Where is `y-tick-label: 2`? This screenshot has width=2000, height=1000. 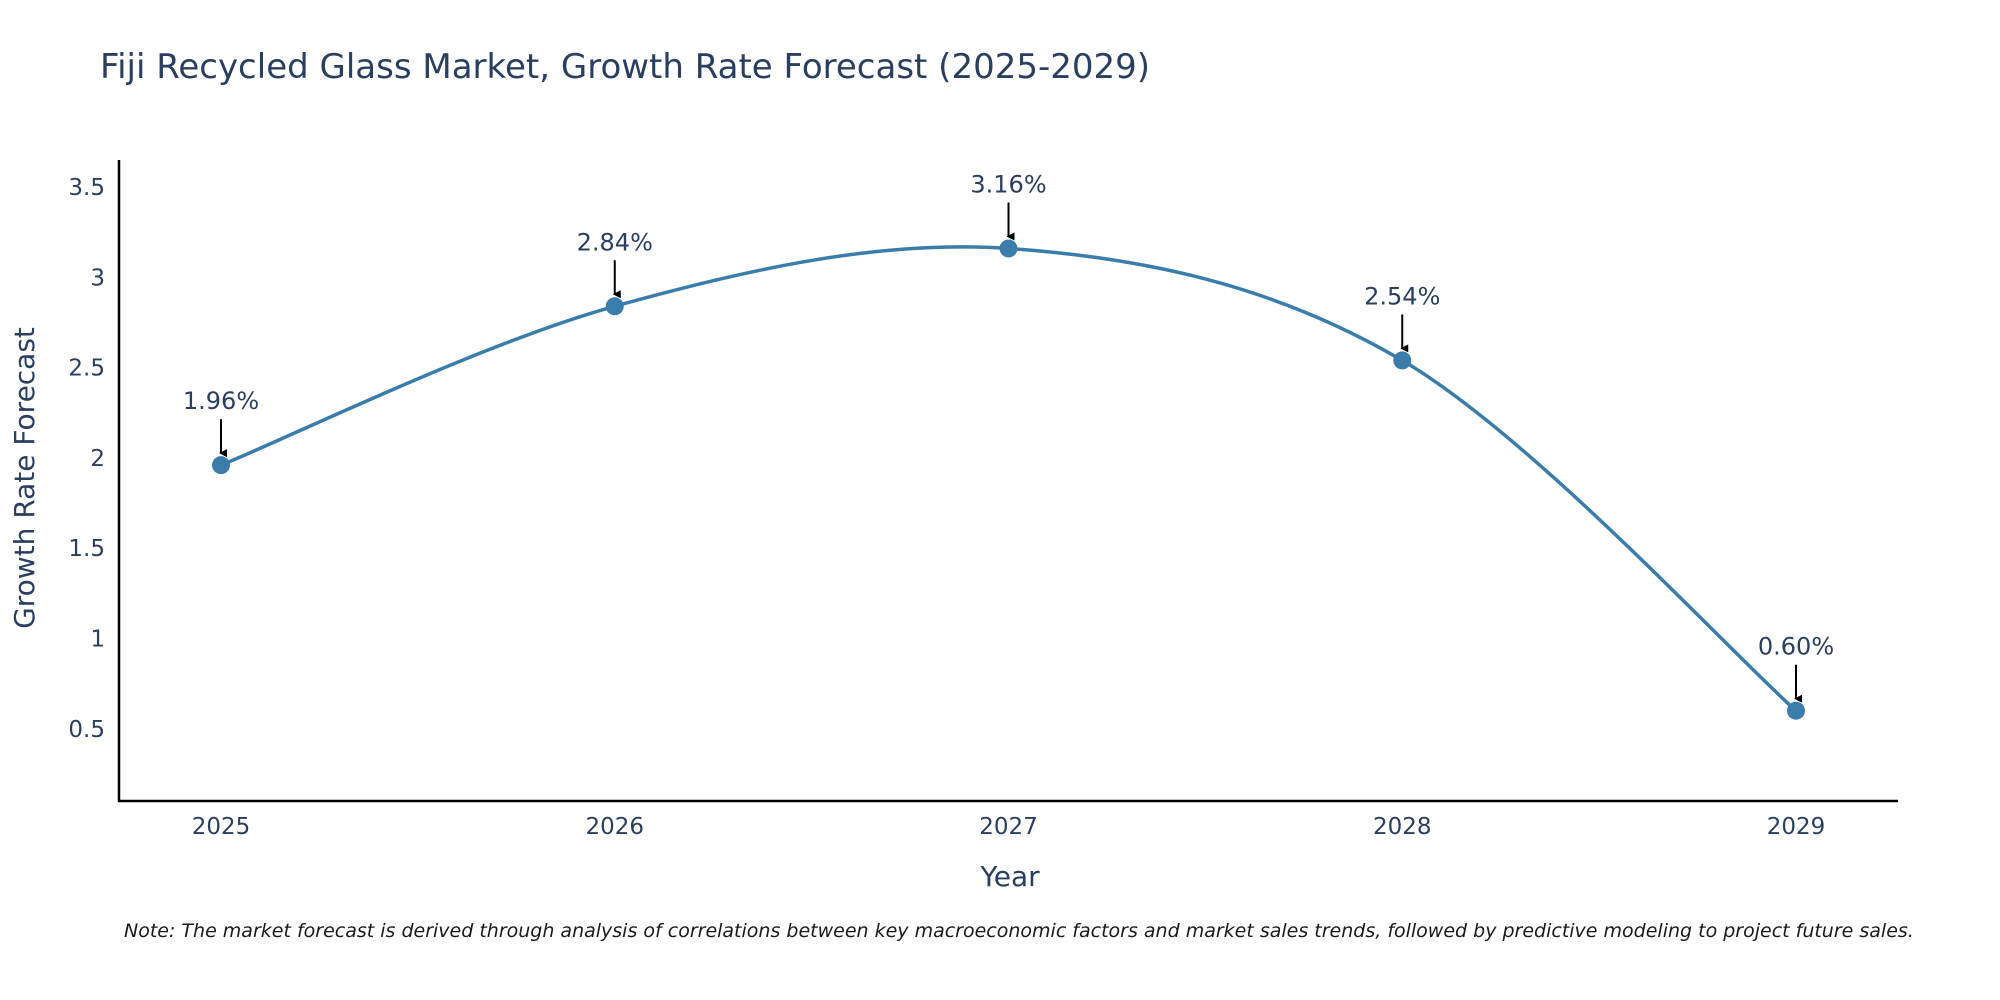
y-tick-label: 2 is located at coordinates (97, 459).